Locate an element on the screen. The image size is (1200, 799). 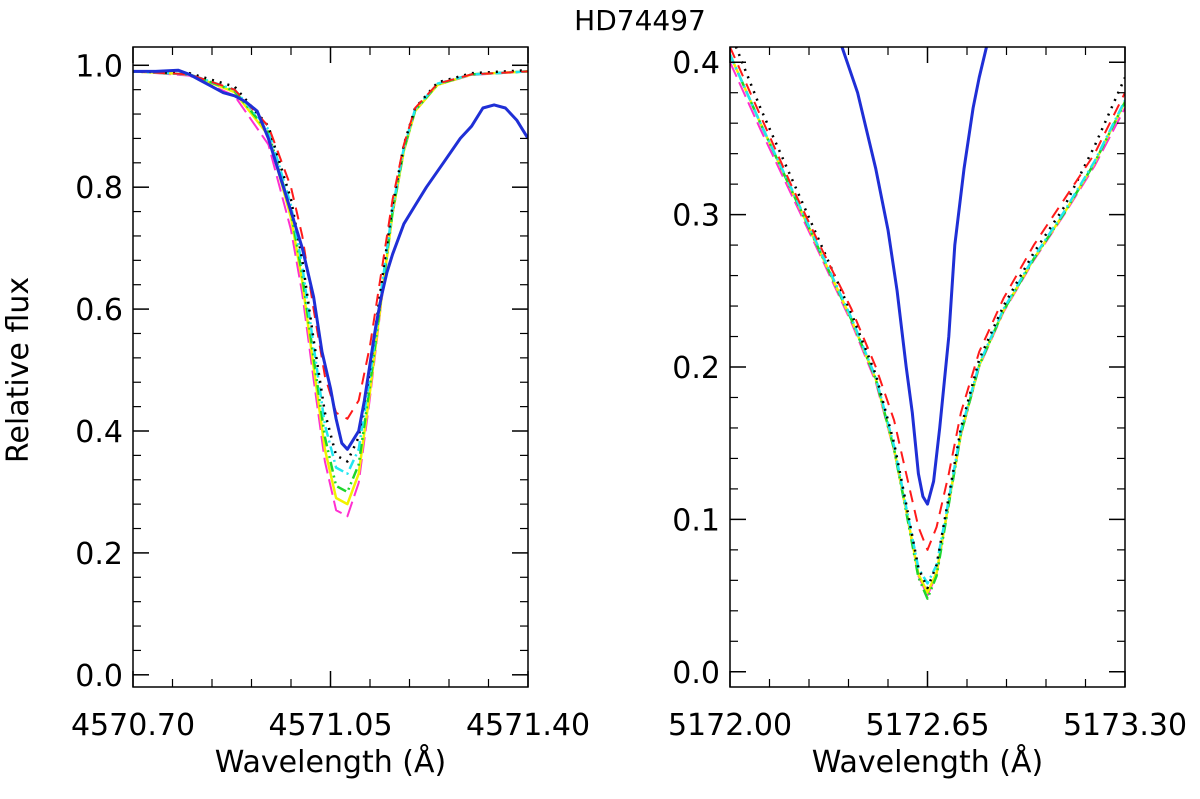
y-tick-label: 0.3 is located at coordinates (696, 216).